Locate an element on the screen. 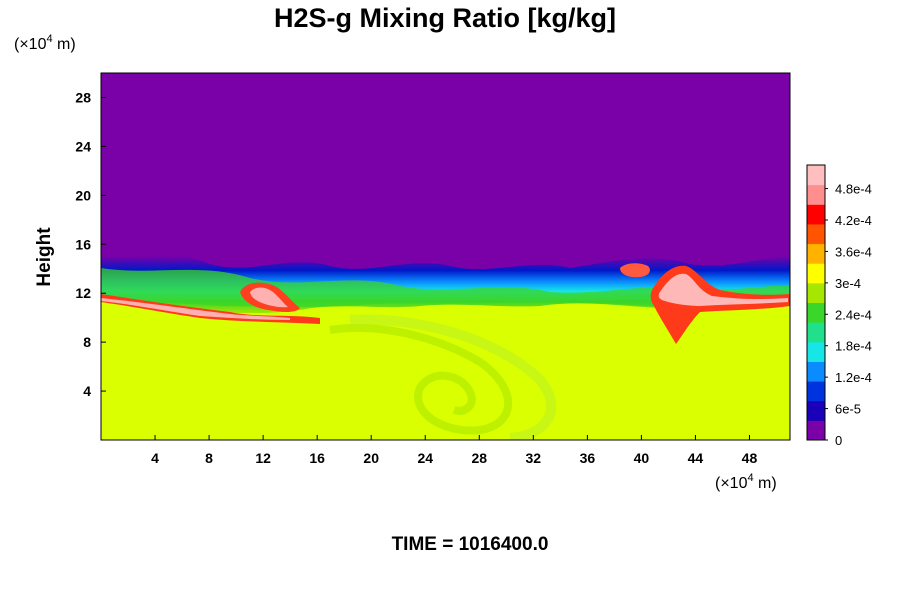 Image resolution: width=900 pixels, height=600 pixels. colorbar-frame is located at coordinates (816, 302).